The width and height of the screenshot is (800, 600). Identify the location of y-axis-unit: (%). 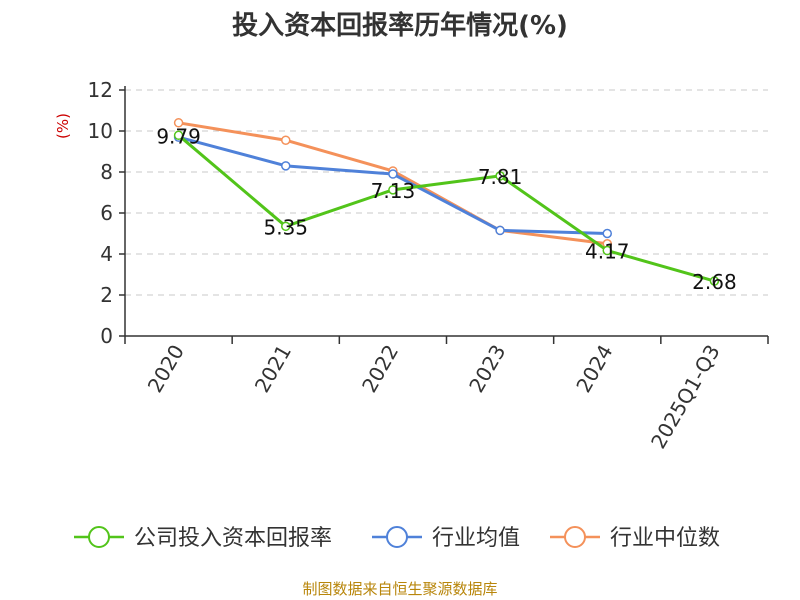
(63, 126).